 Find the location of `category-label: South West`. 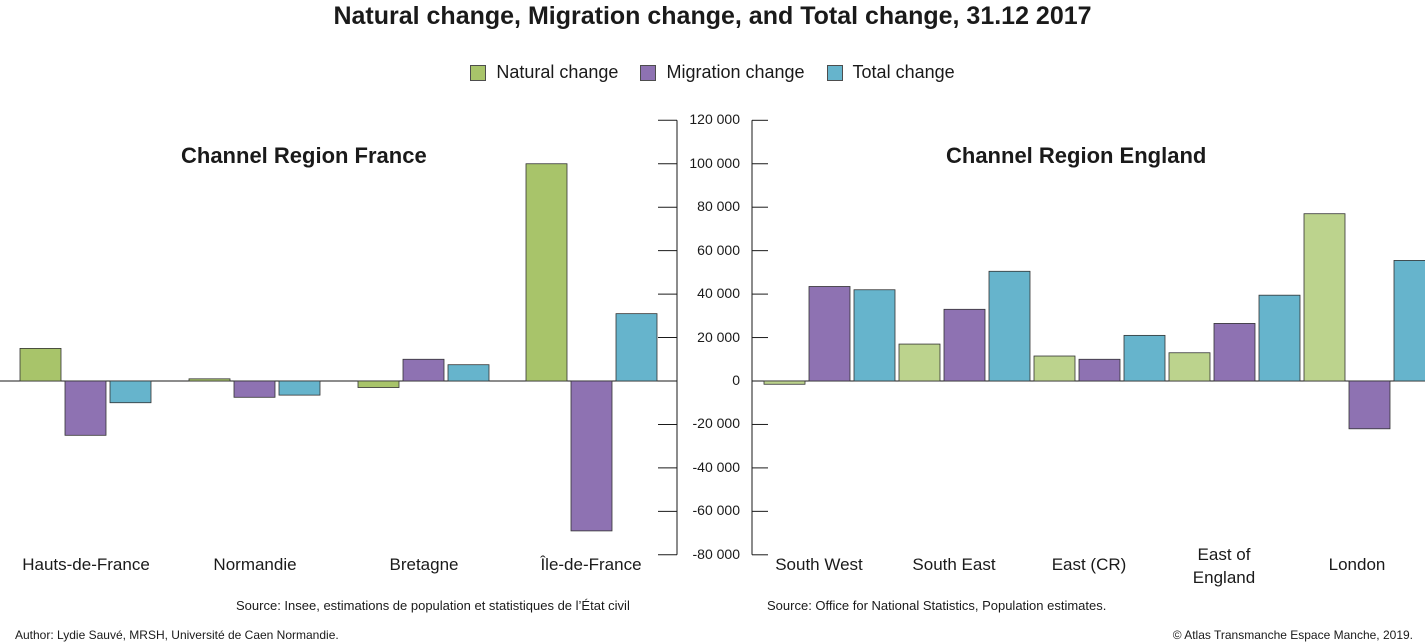

category-label: South West is located at coordinates (819, 564).